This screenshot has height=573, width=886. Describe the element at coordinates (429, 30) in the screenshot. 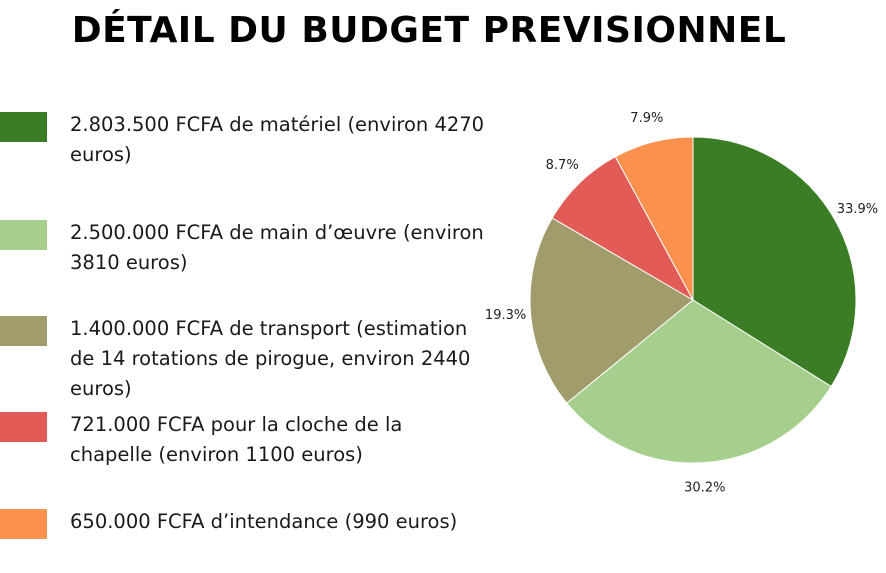

I see `page-title: DÉTAIL DU BUDGET PREVISIONNEL` at that location.